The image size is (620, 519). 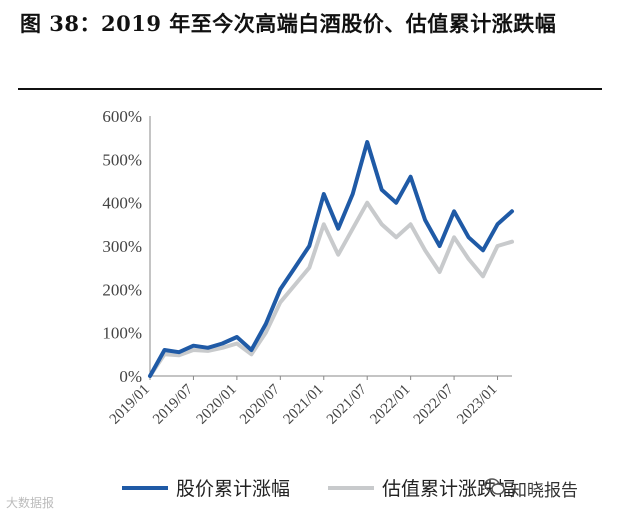 I want to click on legend-label-0: 股价累计涨幅, so click(x=233, y=489).